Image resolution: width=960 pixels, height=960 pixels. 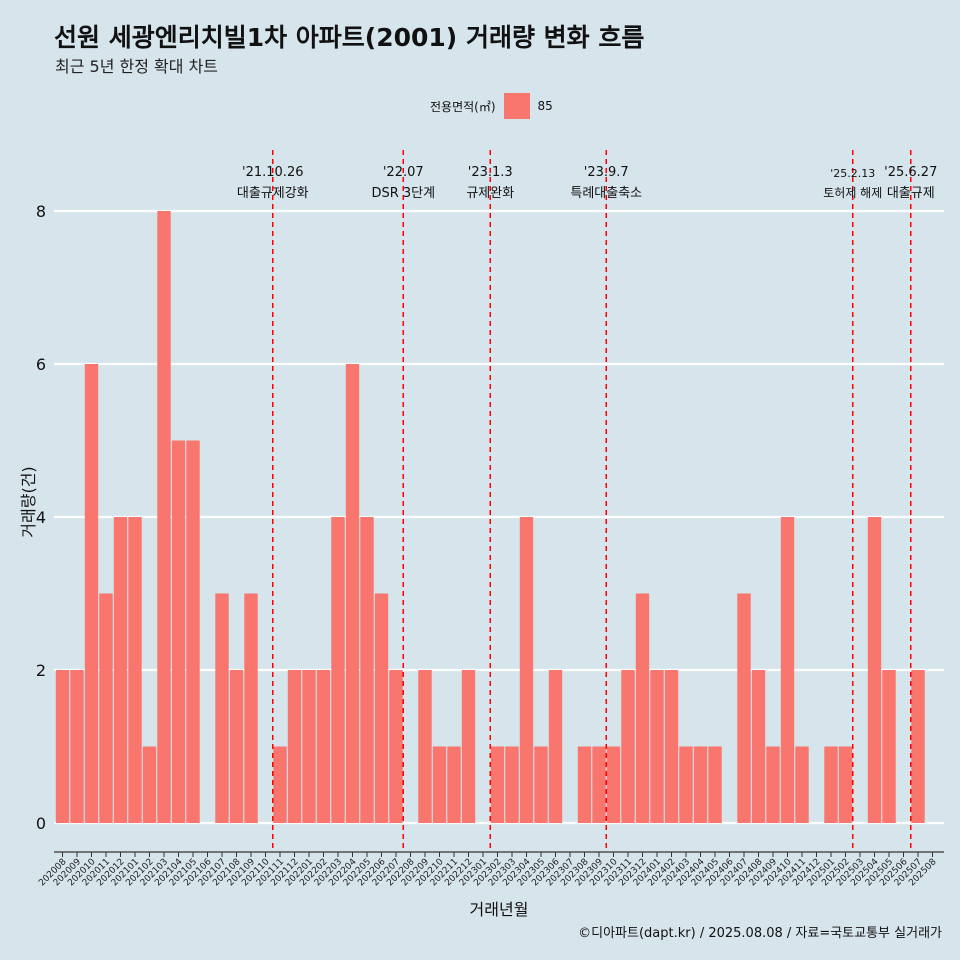 I want to click on event-name-label: DSR 3단계, so click(x=403, y=193).